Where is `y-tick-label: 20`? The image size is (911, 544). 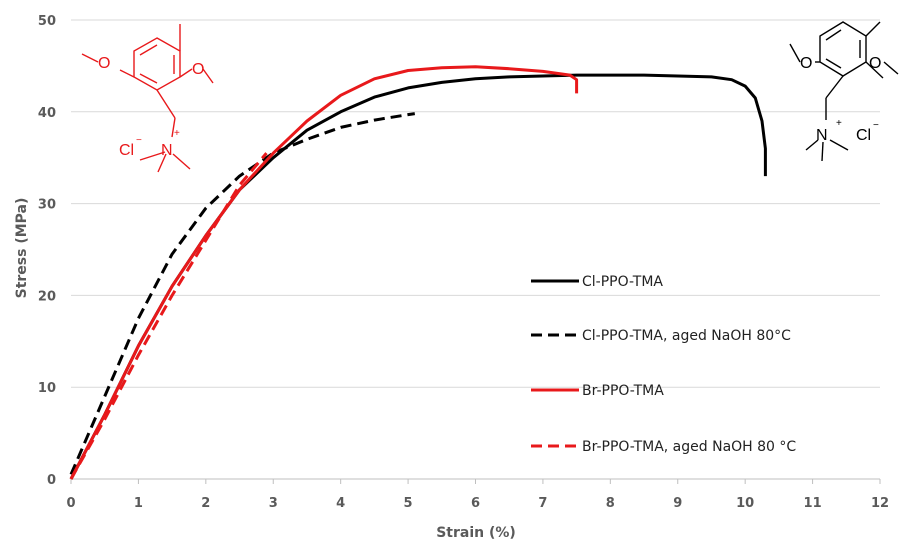 y-tick-label: 20 is located at coordinates (47, 296).